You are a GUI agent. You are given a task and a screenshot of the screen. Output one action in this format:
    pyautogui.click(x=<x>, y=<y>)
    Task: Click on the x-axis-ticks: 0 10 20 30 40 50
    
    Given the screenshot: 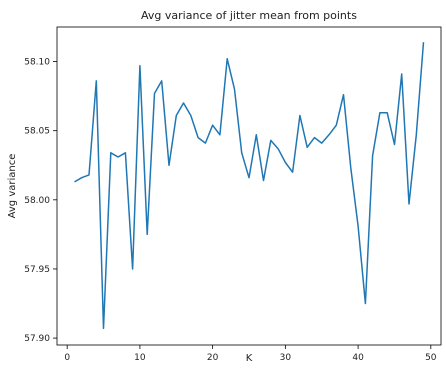 What is the action you would take?
    pyautogui.click(x=250, y=354)
    